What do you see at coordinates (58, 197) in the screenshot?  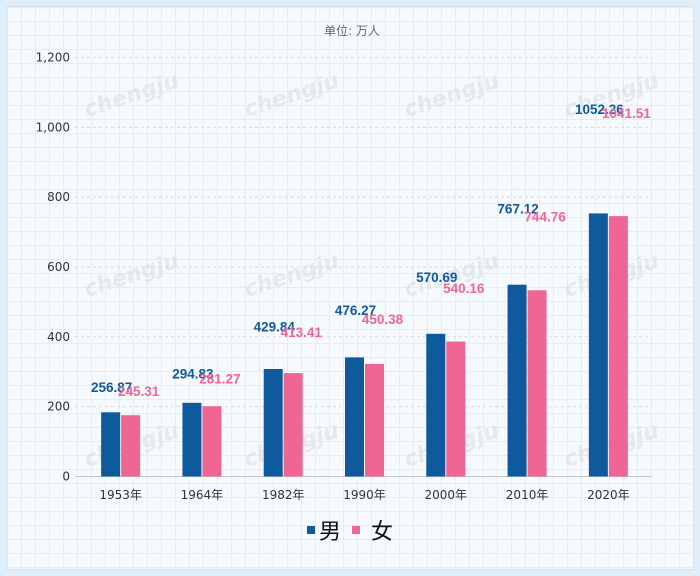 I see `y-tick-label: 800` at bounding box center [58, 197].